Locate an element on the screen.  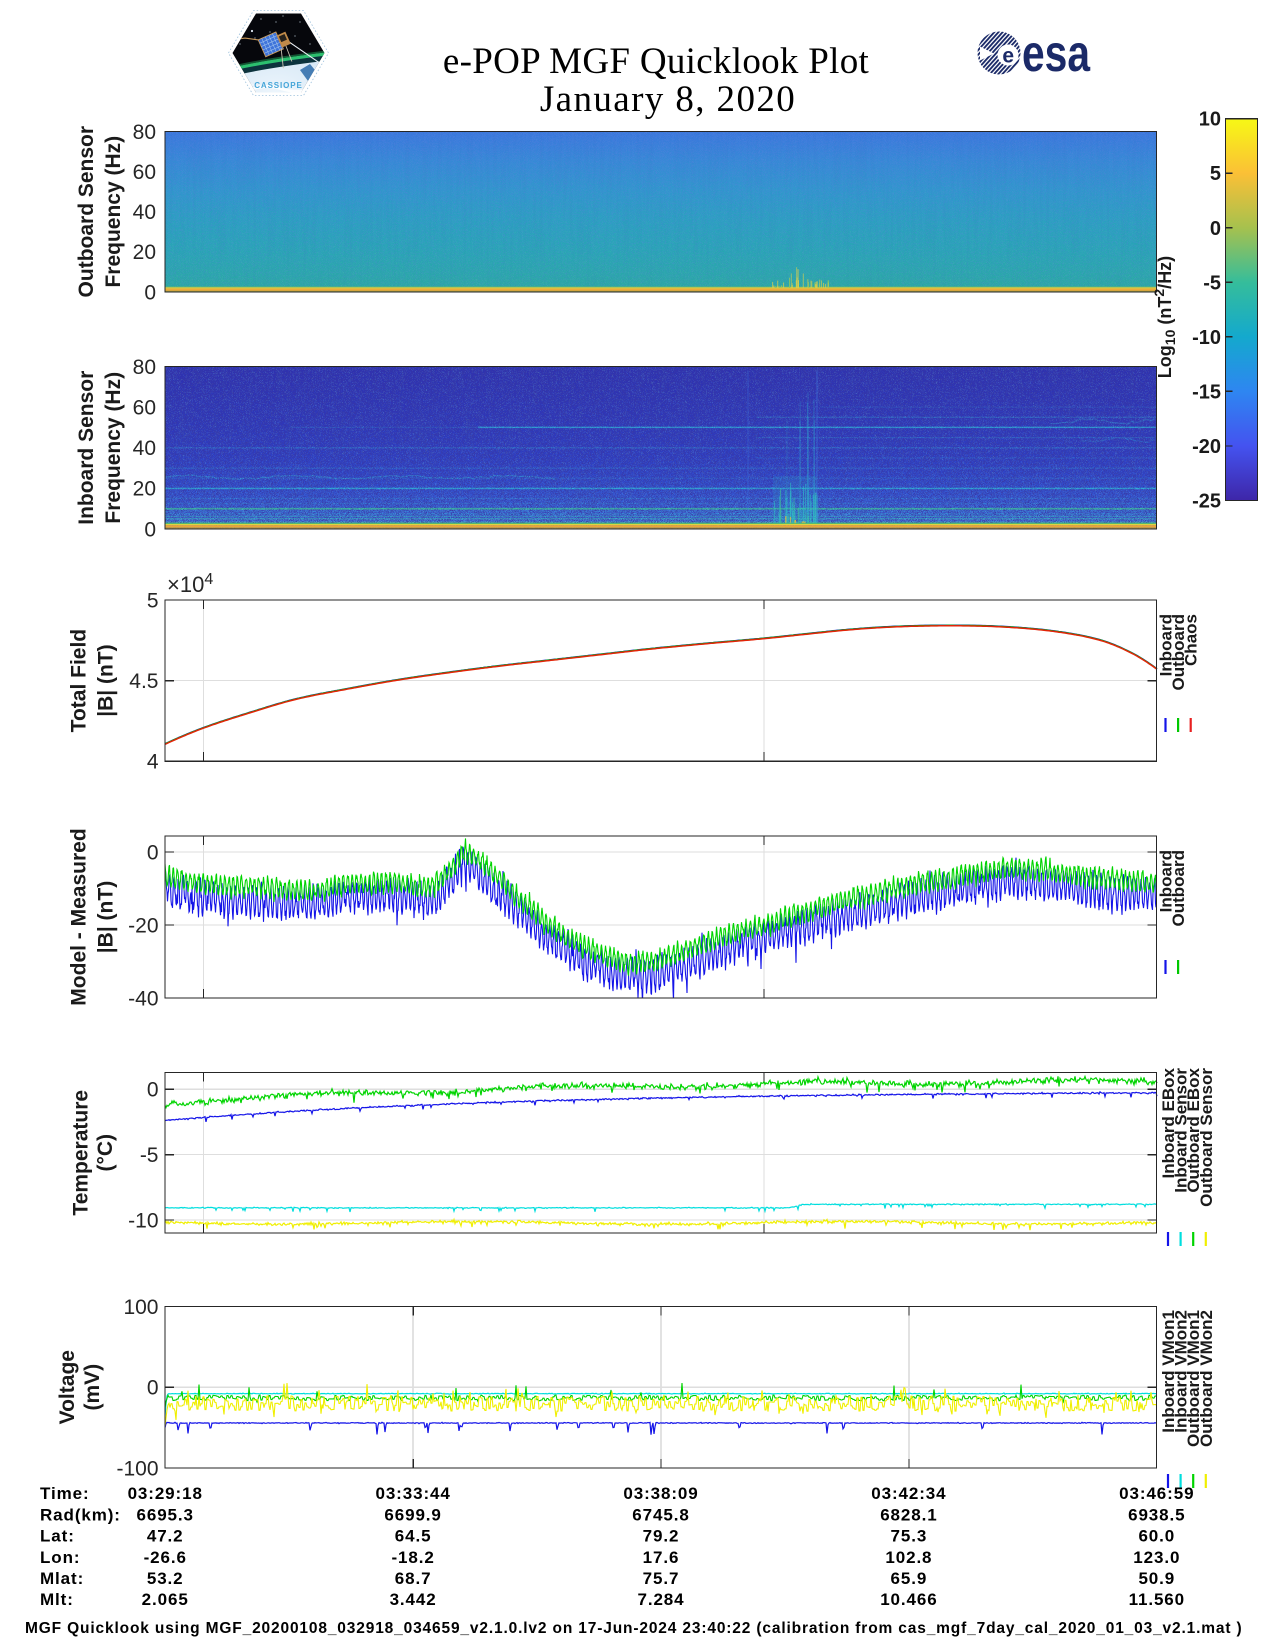
svg-text: 3.442 is located at coordinates (413, 1599).